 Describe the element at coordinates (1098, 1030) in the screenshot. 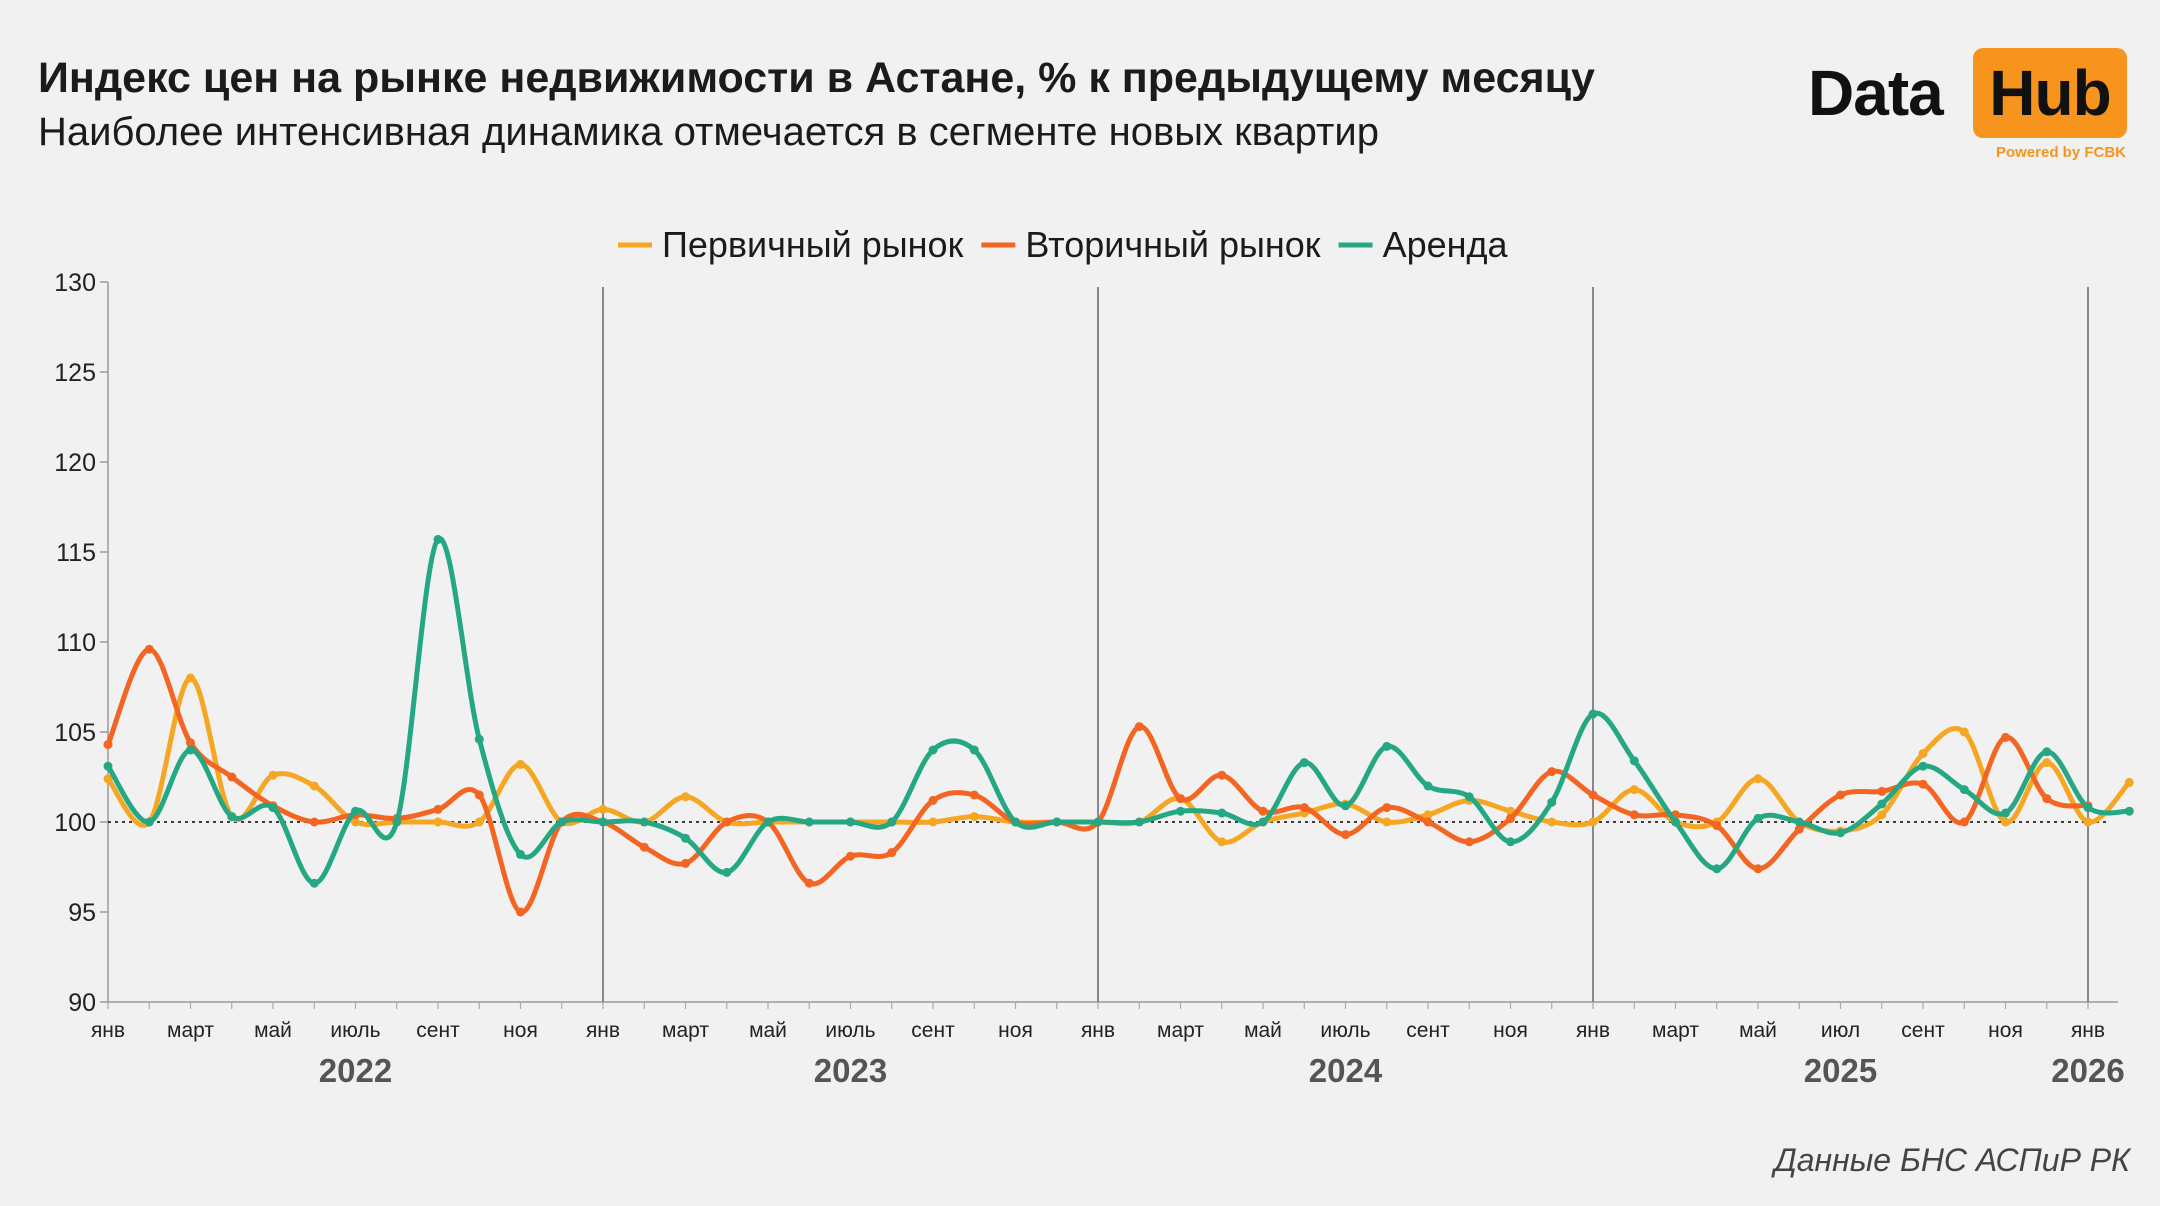

I see `x-tick-label: янв` at that location.